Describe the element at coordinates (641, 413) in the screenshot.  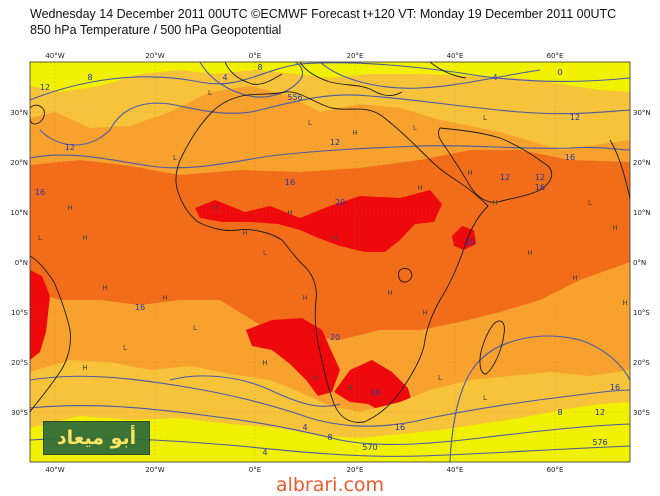
I see `lat-tick-label-right: 30°S` at that location.